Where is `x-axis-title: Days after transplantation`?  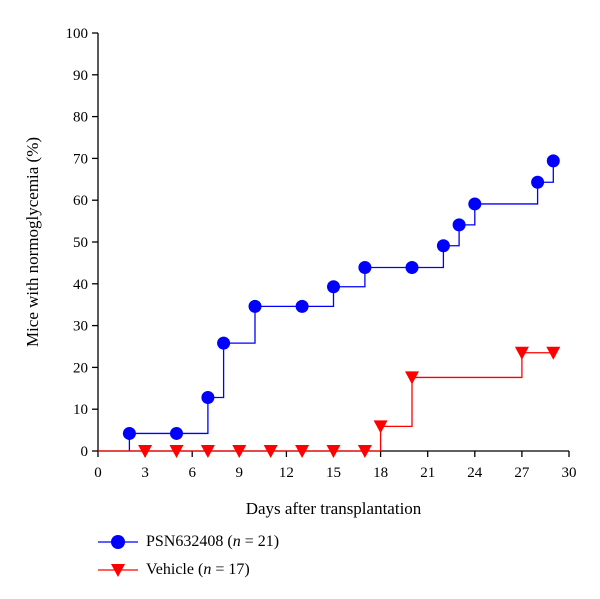 x-axis-title: Days after transplantation is located at coordinates (334, 508).